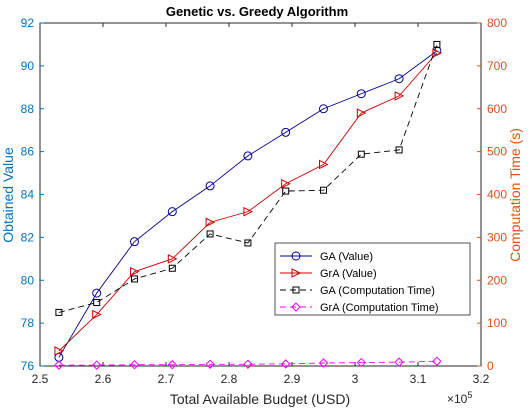 The height and width of the screenshot is (411, 528). What do you see at coordinates (28, 195) in the screenshot?
I see `y-left-tick-label: 84` at bounding box center [28, 195].